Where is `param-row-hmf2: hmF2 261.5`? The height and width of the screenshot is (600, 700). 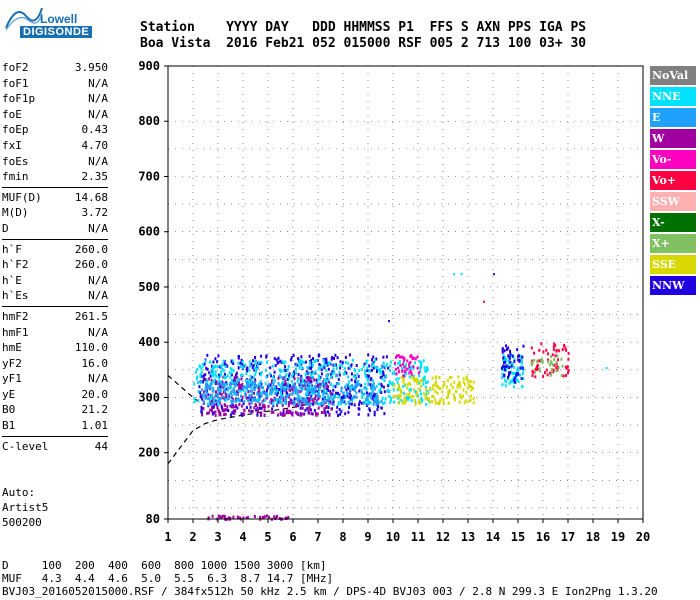 param-row-hmf2: hmF2 261.5 is located at coordinates (55, 317).